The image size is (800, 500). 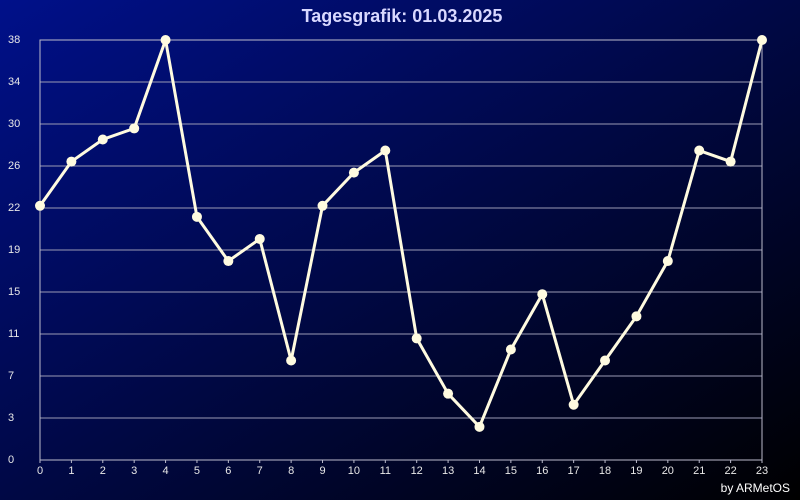 What do you see at coordinates (322, 471) in the screenshot?
I see `x-tick-label: 9` at bounding box center [322, 471].